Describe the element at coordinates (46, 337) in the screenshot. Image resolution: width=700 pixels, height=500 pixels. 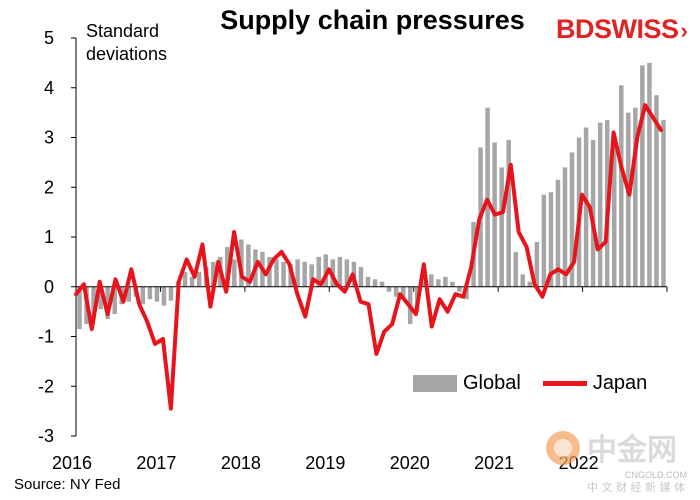
I see `y-tick-label: -1` at that location.